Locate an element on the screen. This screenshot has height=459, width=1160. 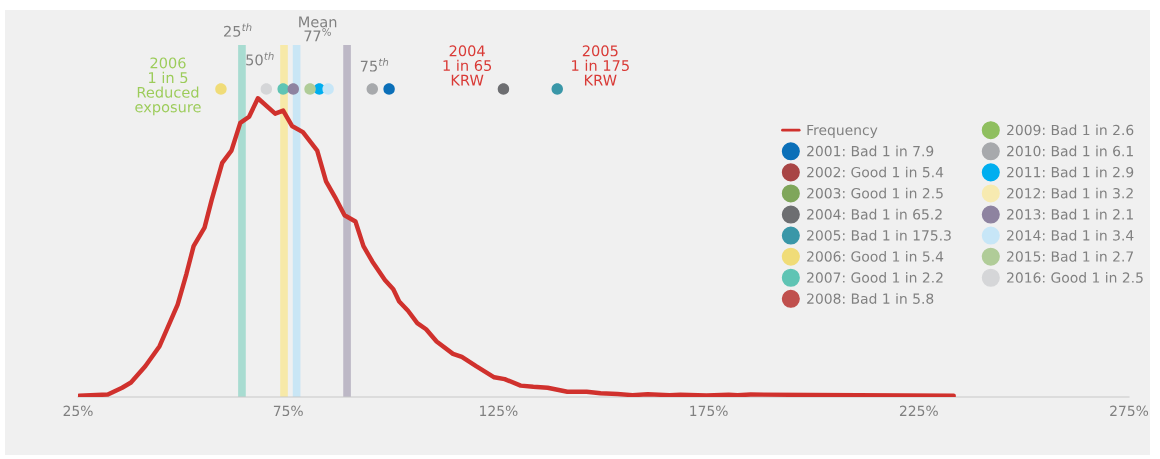
x-tick-label: 25% is located at coordinates (78, 411).